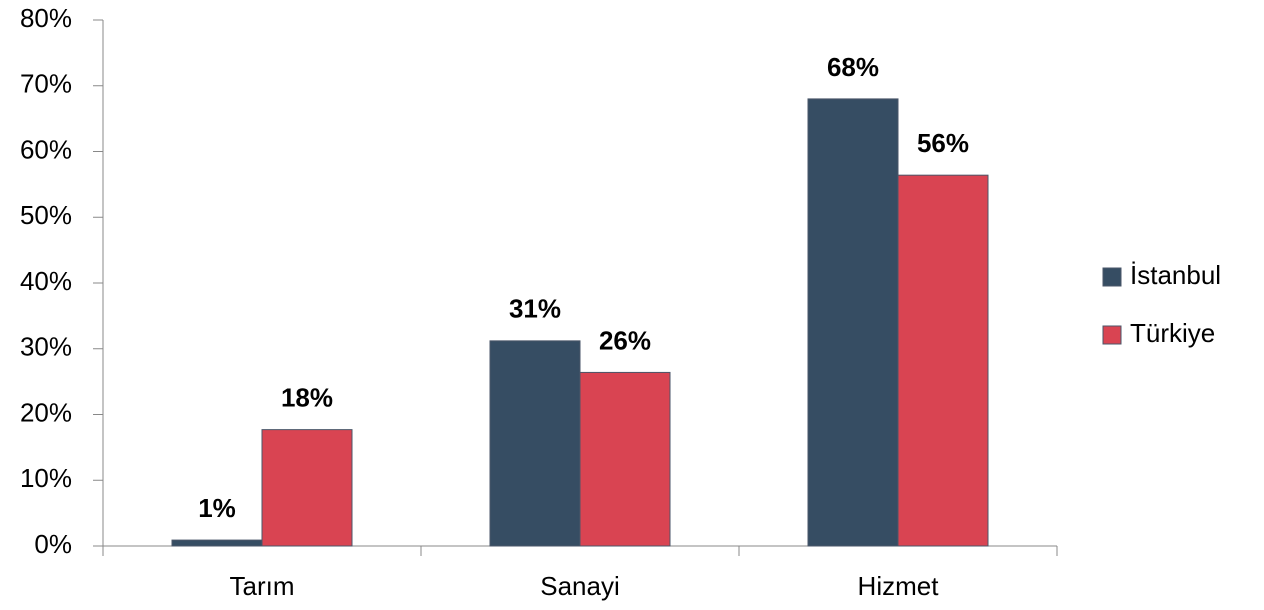  What do you see at coordinates (1172, 333) in the screenshot?
I see `legend-label: Türkiye` at bounding box center [1172, 333].